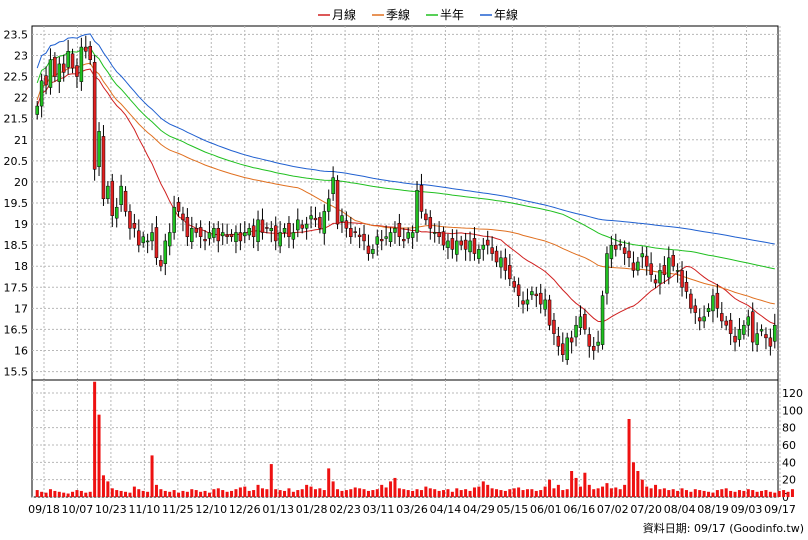 This screenshot has height=540, width=808. Describe the element at coordinates (789, 480) in the screenshot. I see `volume-tick-label: 20` at that location.